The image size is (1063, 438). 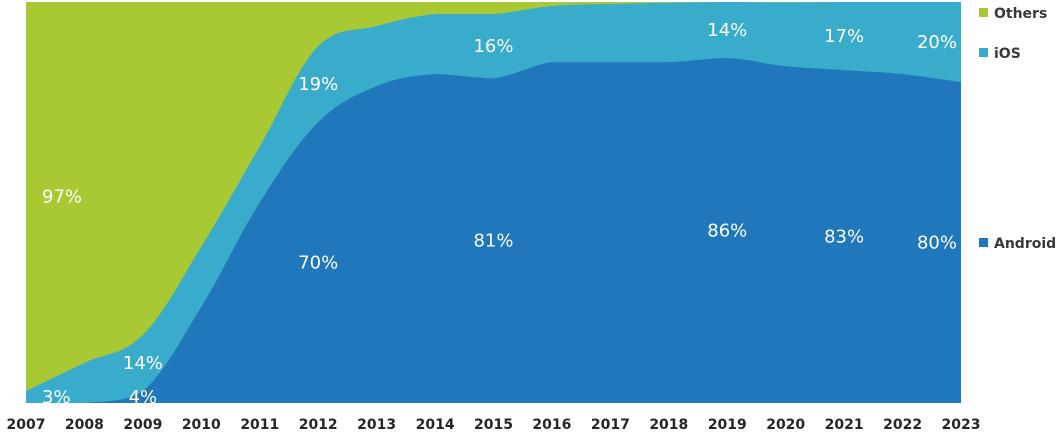 I want to click on x-tick-2019: 2019, so click(x=727, y=425).